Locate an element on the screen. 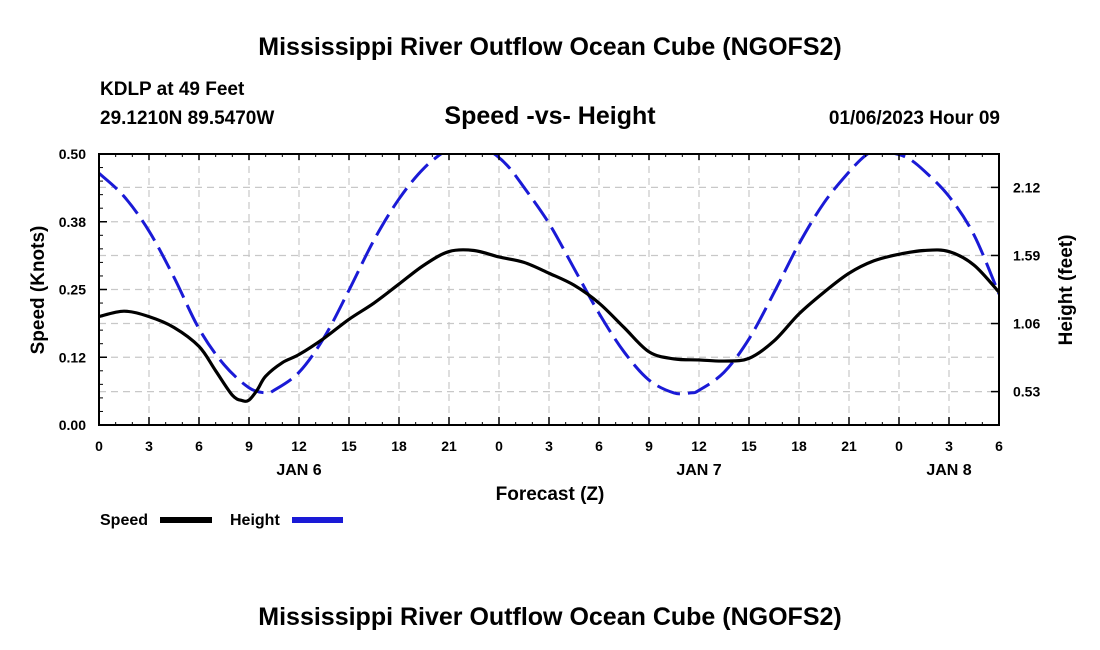 Image resolution: width=1100 pixels, height=650 pixels. x-axis-title: Forecast (Z) is located at coordinates (550, 494).